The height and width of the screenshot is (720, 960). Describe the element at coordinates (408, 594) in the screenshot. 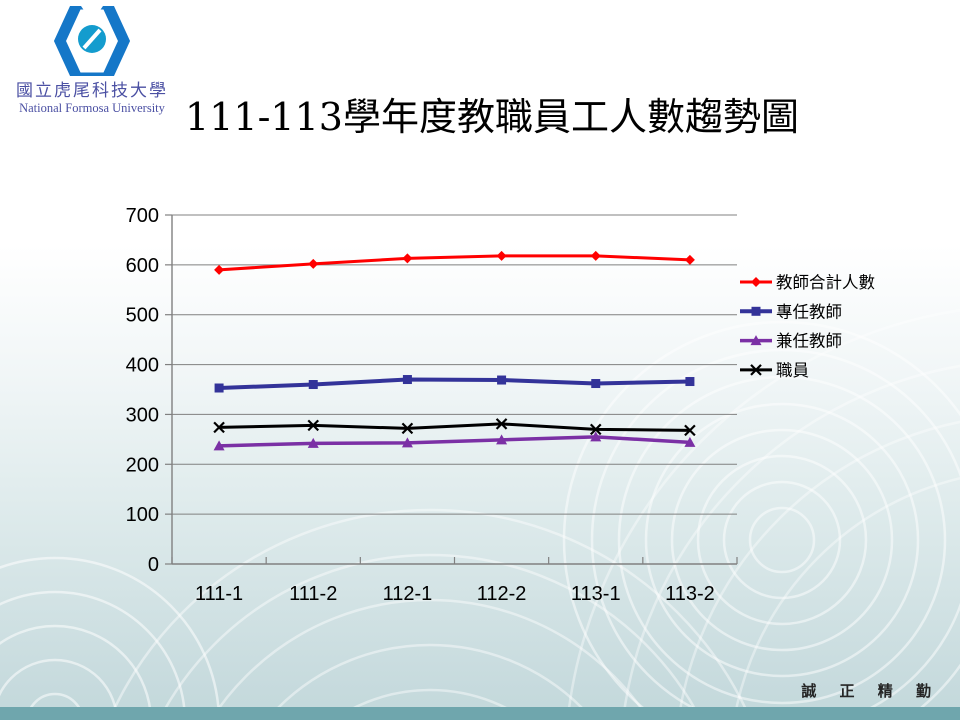

I see `x-category-label: 112-1` at that location.